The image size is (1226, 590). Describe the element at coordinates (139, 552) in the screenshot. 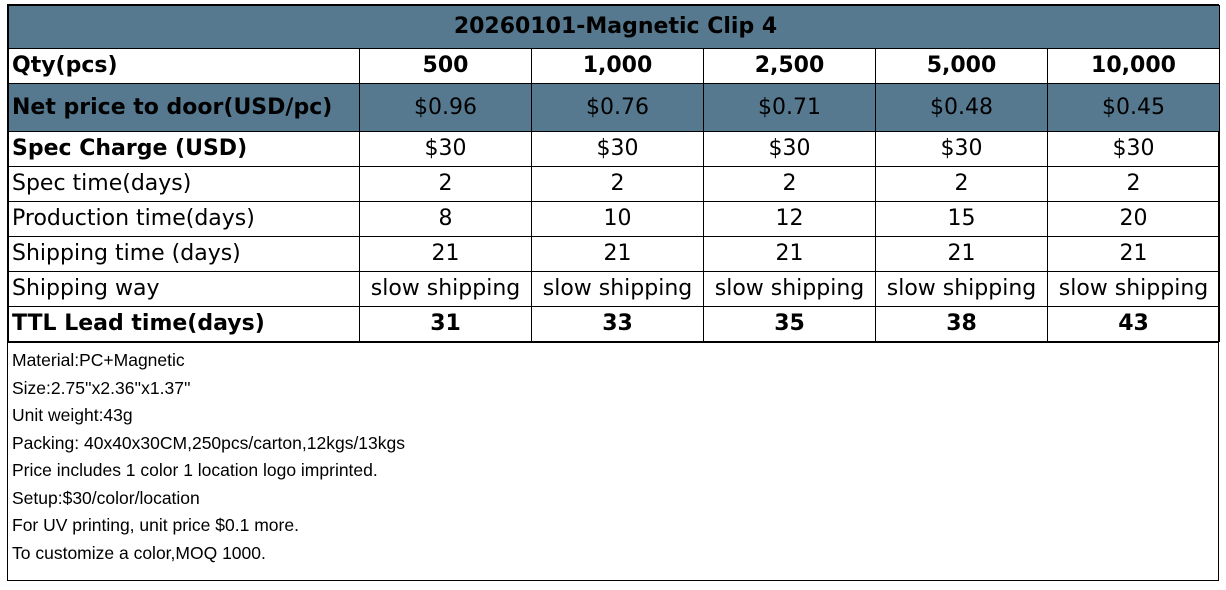

I see `note-custom-color: To customize a color,MOQ 1000.` at that location.